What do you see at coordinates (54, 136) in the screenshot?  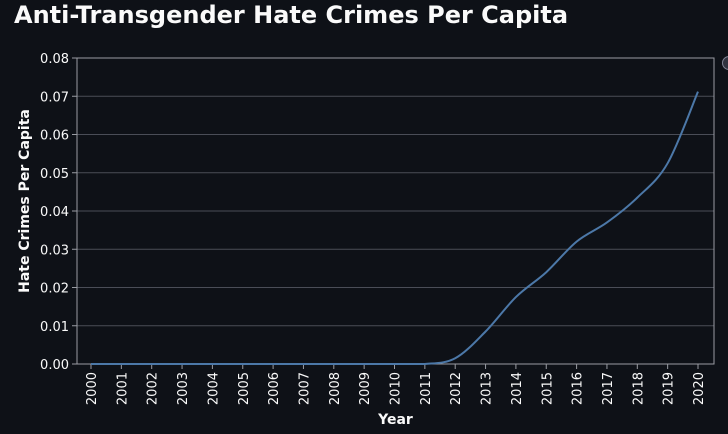 I see `y-tick-label: 0.06` at bounding box center [54, 136].